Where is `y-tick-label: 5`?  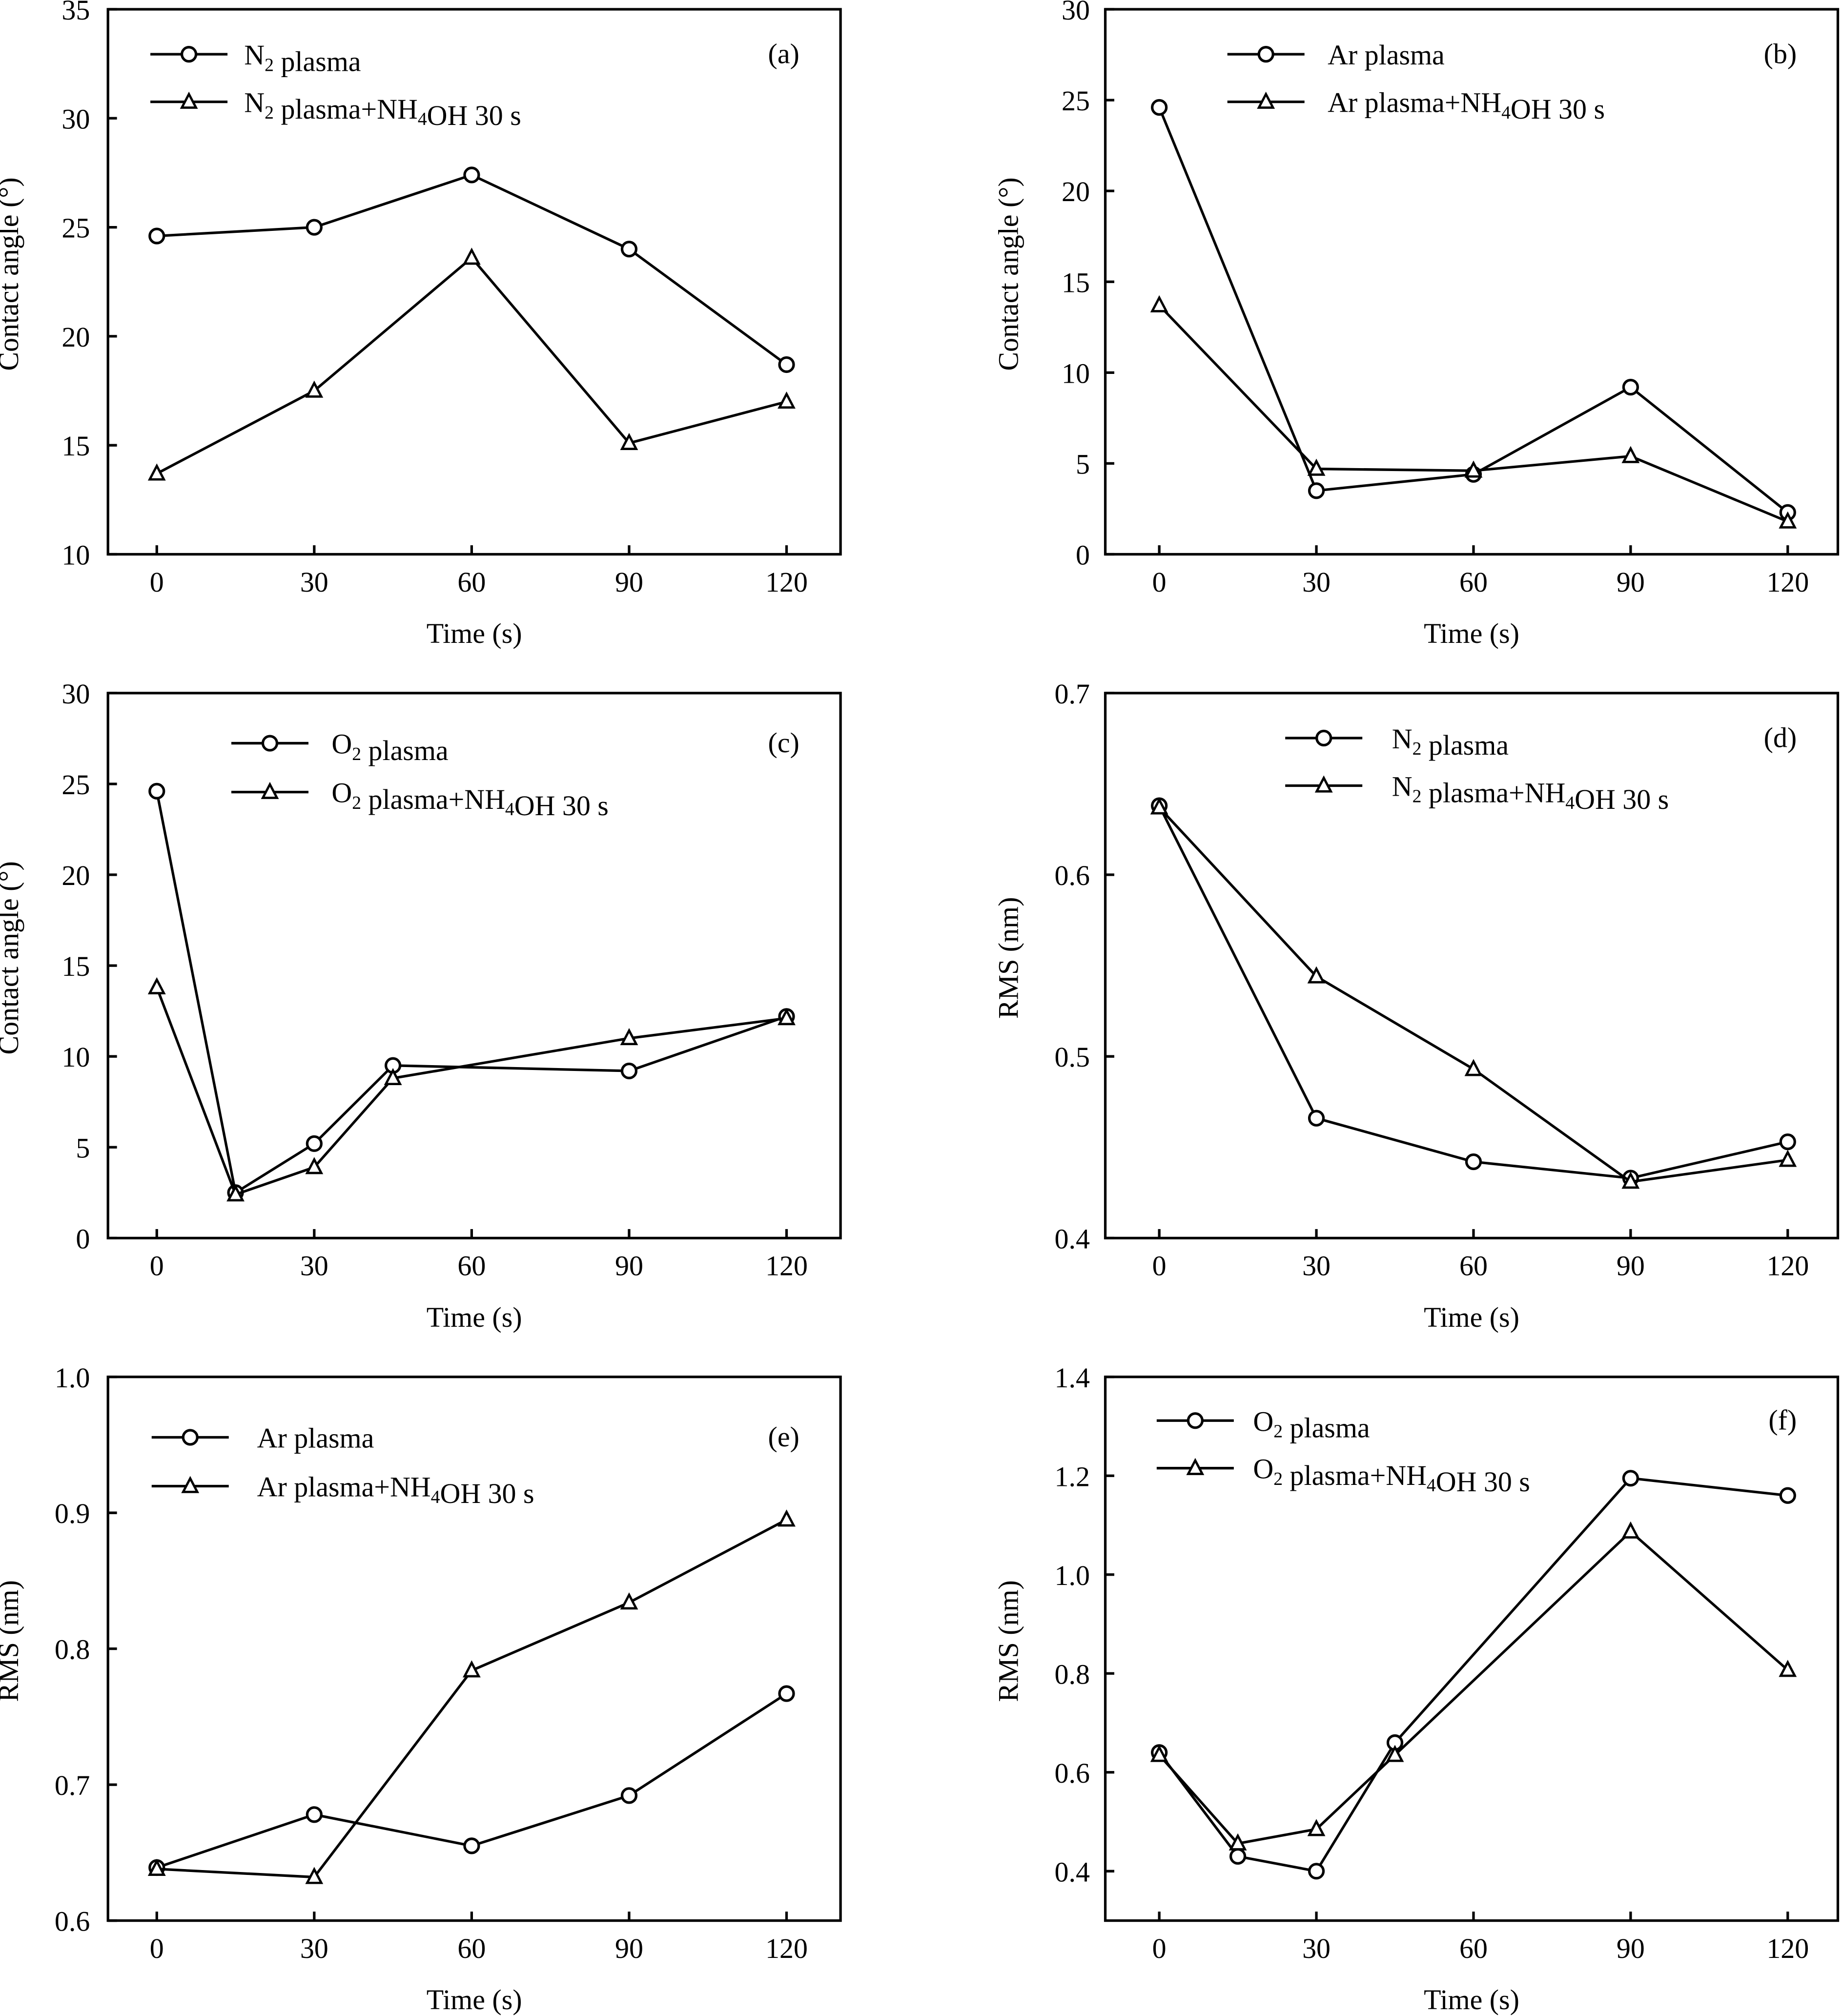
y-tick-label: 5 is located at coordinates (1083, 464).